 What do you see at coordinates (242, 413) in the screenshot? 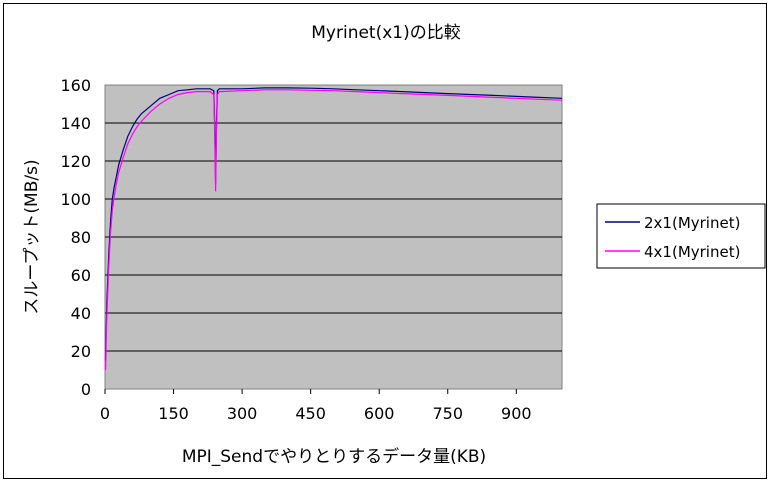
I see `x-tick-label: 300` at bounding box center [242, 413].